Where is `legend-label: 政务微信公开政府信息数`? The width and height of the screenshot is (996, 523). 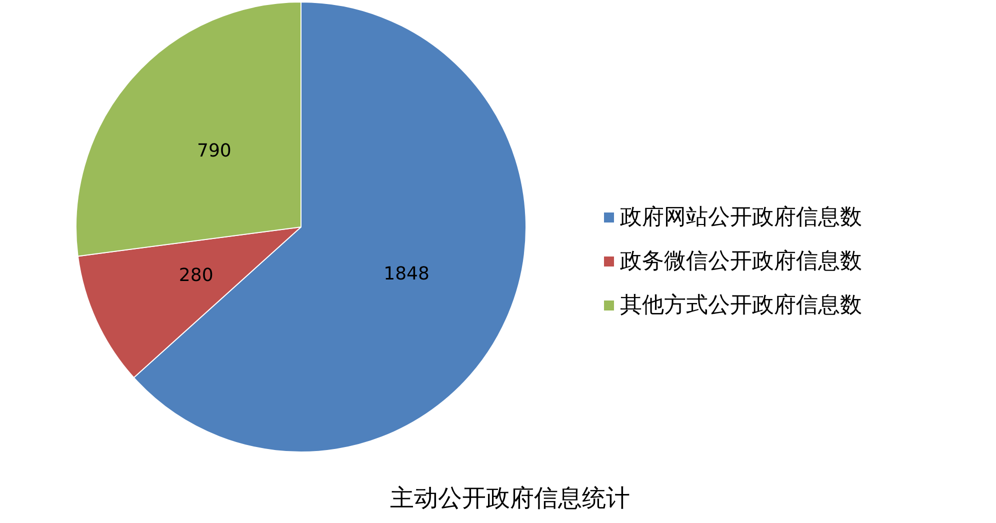 legend-label: 政务微信公开政府信息数 is located at coordinates (741, 261).